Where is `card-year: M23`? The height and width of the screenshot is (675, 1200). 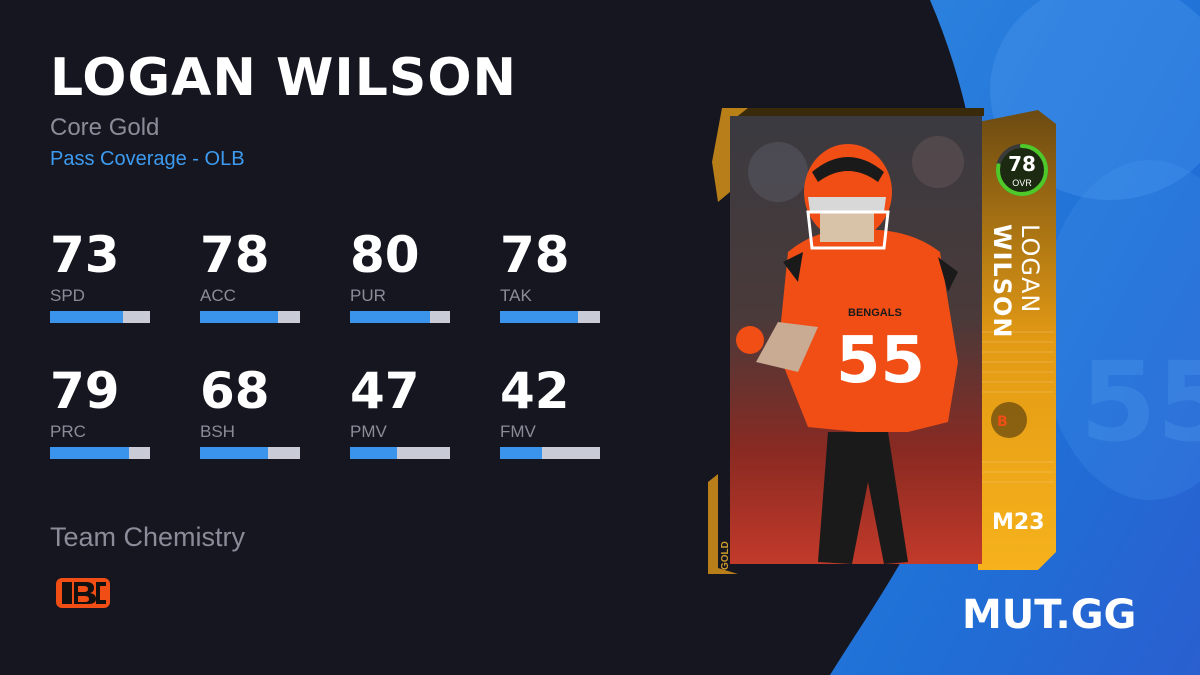
card-year: M23 is located at coordinates (1018, 522).